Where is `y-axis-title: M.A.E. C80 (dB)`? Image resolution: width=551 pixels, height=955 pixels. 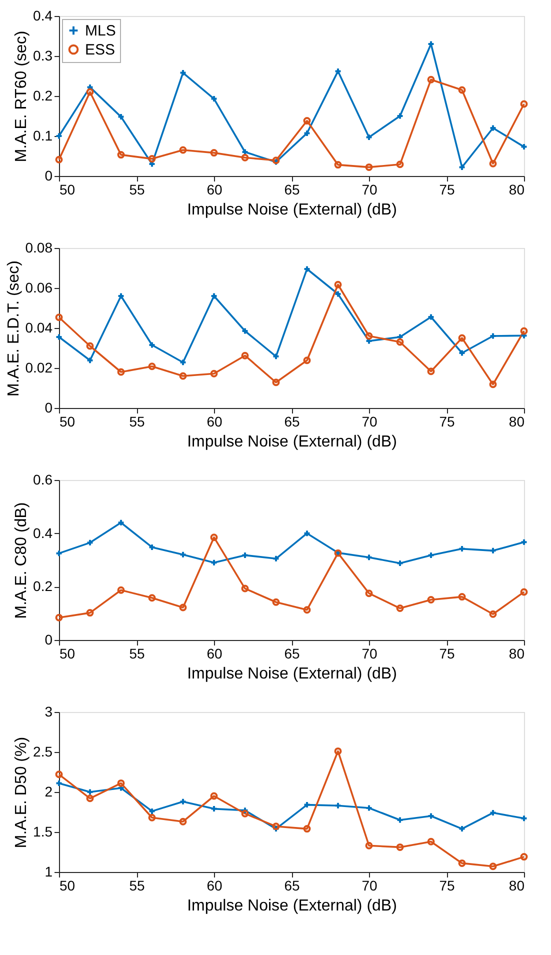 y-axis-title: M.A.E. C80 (dB) is located at coordinates (21, 560).